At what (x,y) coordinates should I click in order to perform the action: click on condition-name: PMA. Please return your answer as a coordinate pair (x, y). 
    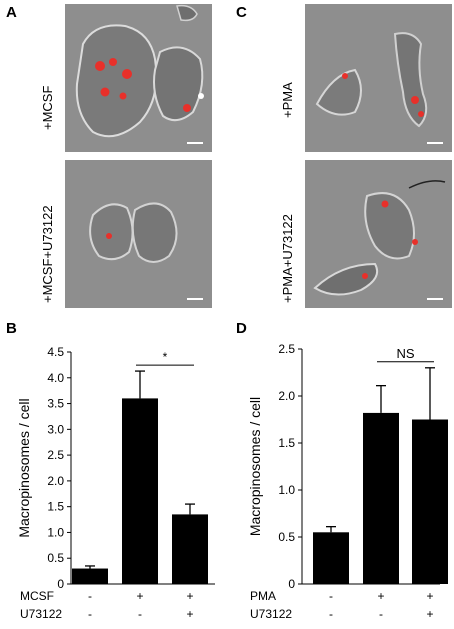
    Looking at the image, I should click on (263, 596).